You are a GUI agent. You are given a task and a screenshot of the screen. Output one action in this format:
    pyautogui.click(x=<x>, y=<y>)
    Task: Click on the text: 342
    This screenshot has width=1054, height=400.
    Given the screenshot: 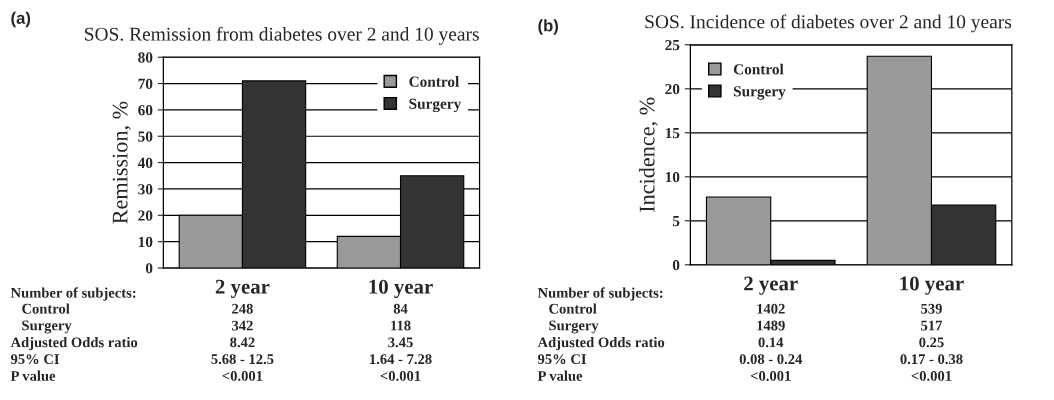 What is the action you would take?
    pyautogui.click(x=242, y=325)
    